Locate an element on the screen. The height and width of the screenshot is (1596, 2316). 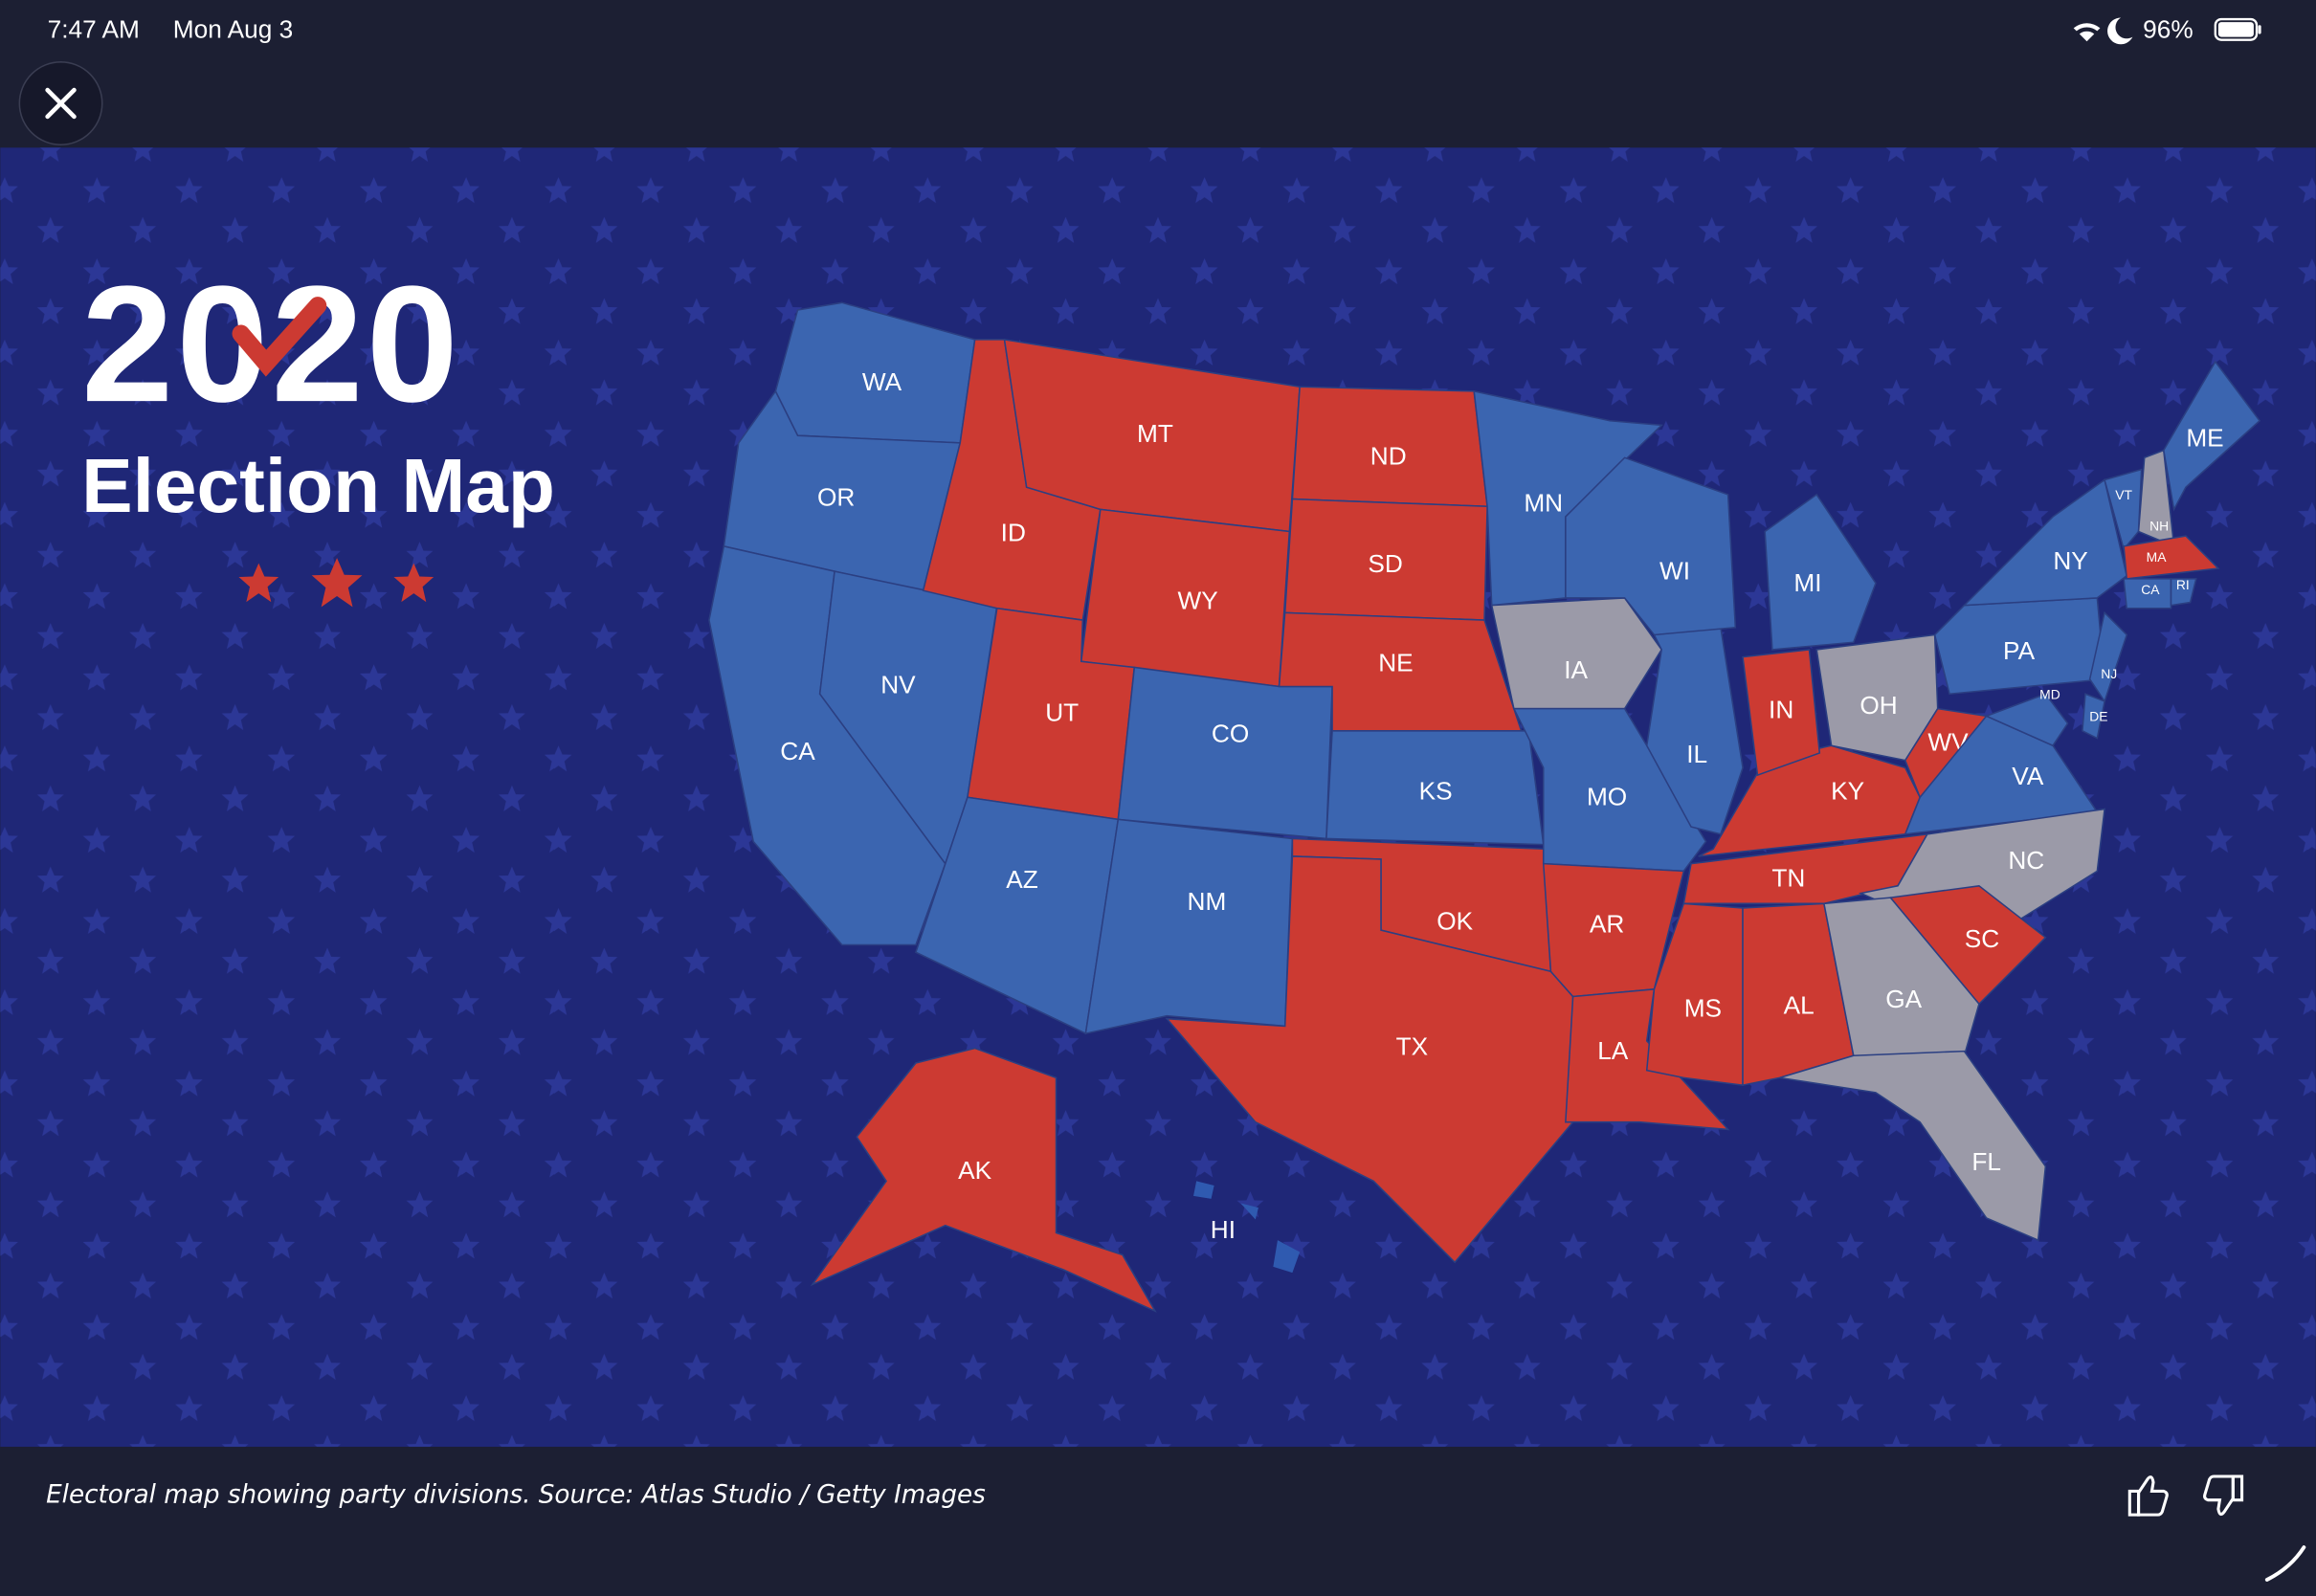
state-label: NY is located at coordinates (2070, 561).